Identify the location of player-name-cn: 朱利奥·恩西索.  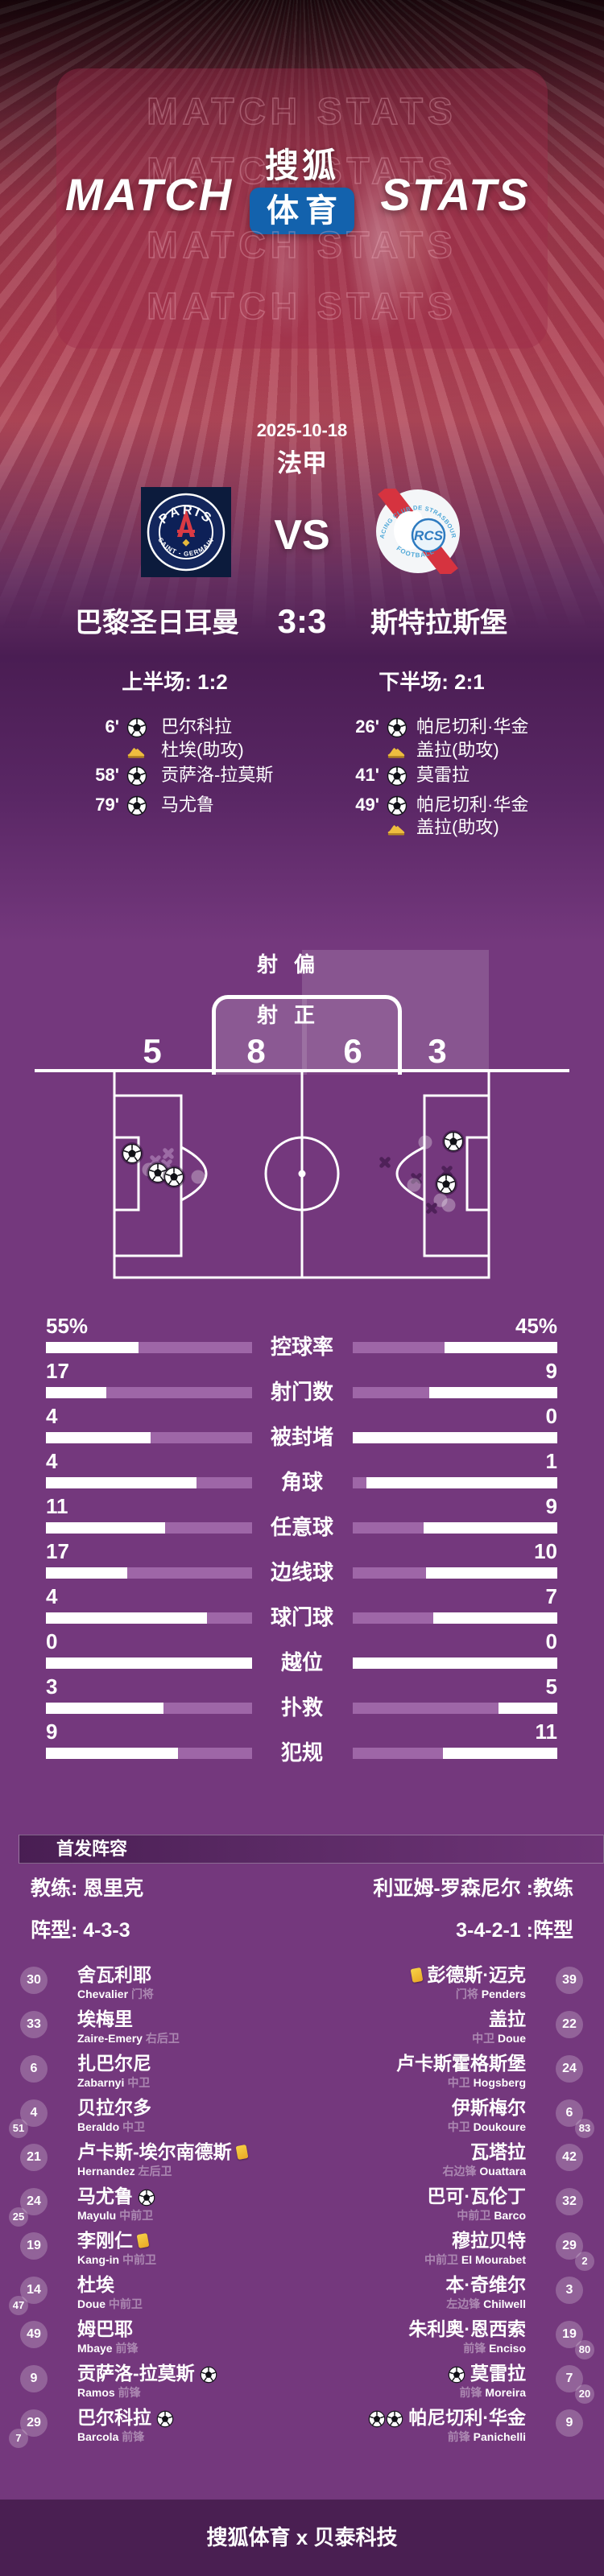
(467, 2328).